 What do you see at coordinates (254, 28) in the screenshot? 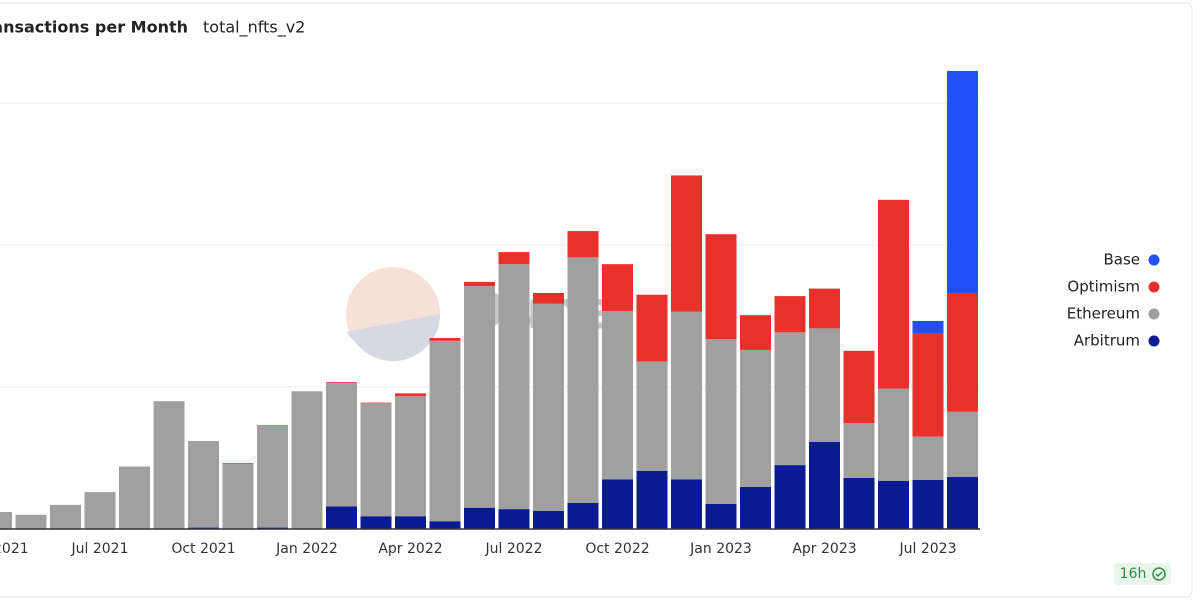
I see `chart-subtitle: total_nfts_v2` at bounding box center [254, 28].